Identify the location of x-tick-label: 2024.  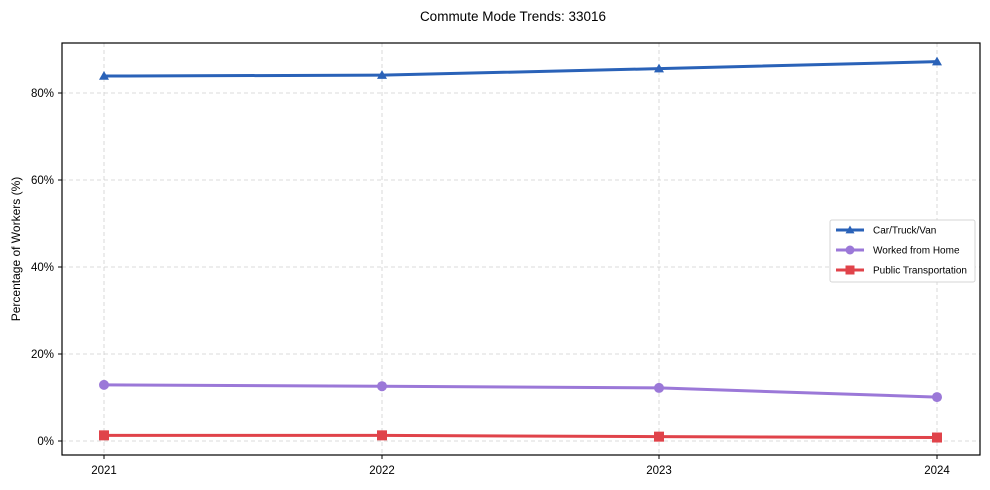
(937, 471).